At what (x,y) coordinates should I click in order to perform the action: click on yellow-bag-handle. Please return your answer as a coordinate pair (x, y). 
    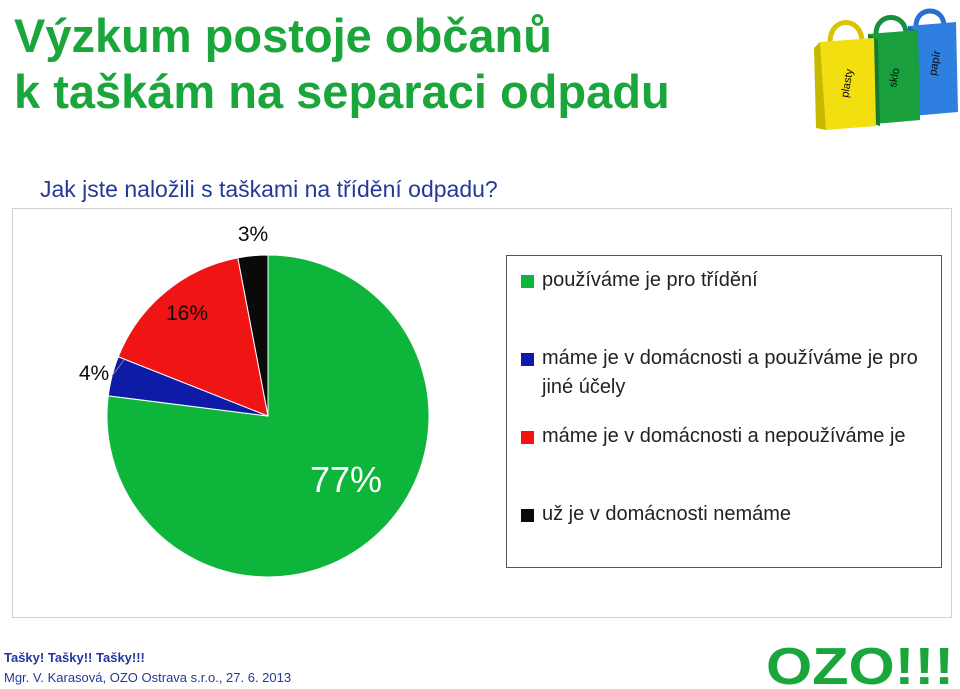
    Looking at the image, I should click on (846, 31).